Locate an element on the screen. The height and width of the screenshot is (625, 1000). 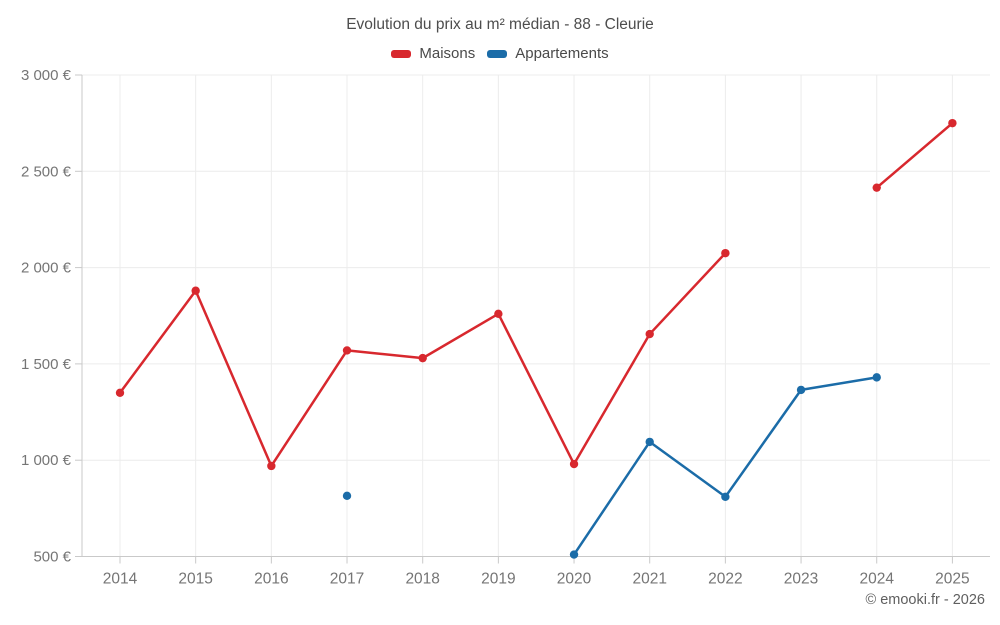
x-axis-tick-label: 2015 is located at coordinates (195, 579).